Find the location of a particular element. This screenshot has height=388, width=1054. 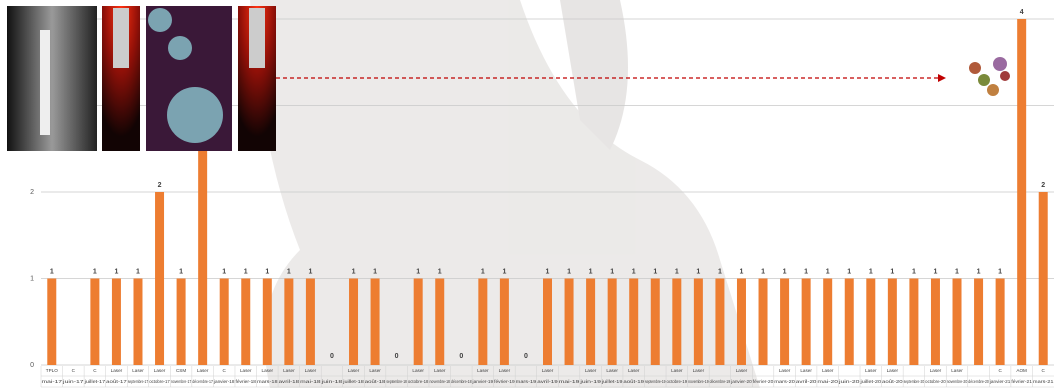

arrow-head is located at coordinates (942, 78).